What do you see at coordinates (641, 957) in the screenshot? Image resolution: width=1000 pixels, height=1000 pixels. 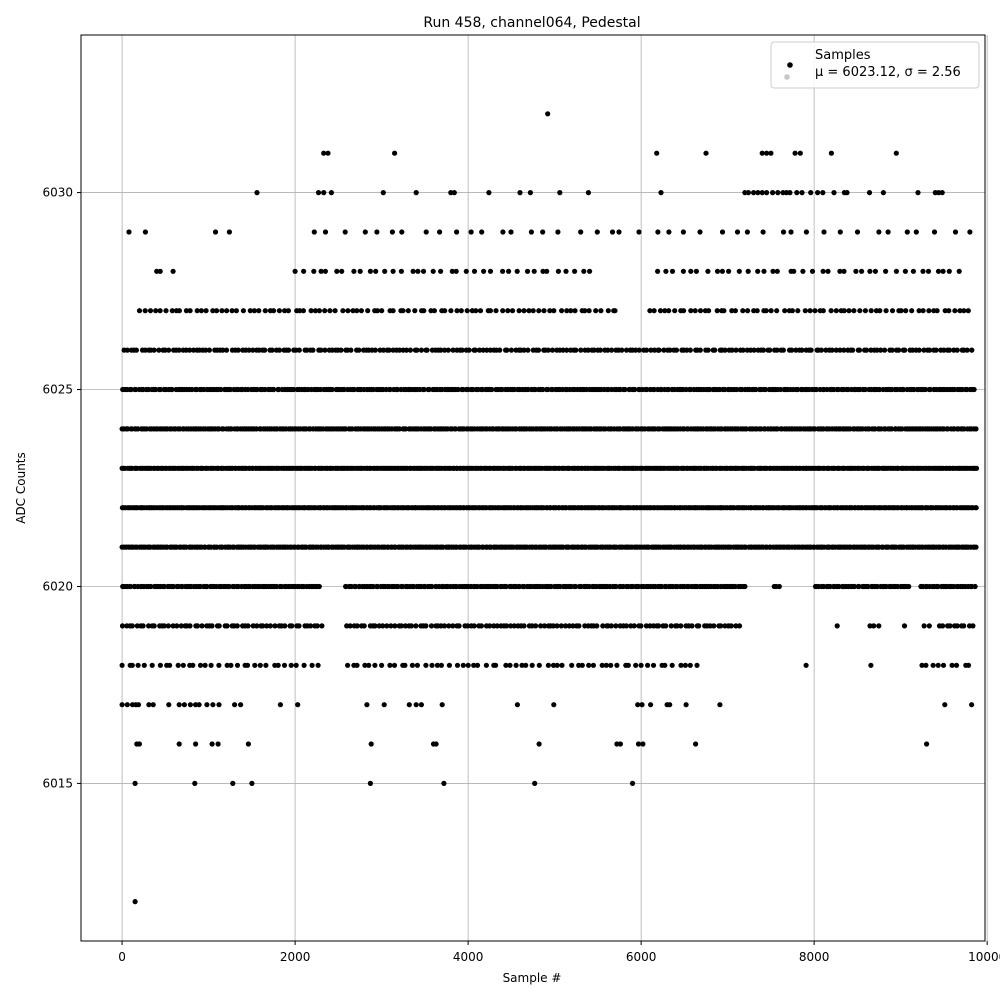 I see `x-tick-label: 6000` at bounding box center [641, 957].